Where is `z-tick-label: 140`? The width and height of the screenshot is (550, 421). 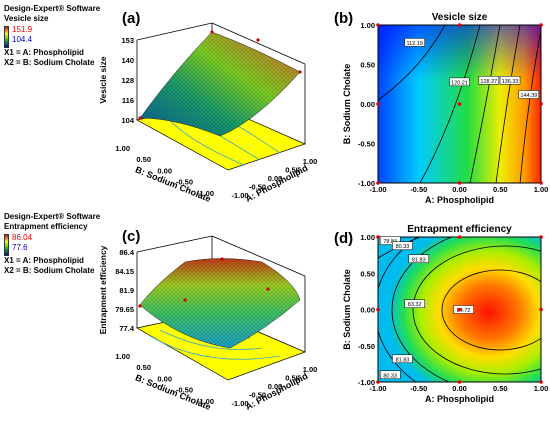 z-tick-label: 140 is located at coordinates (127, 60).